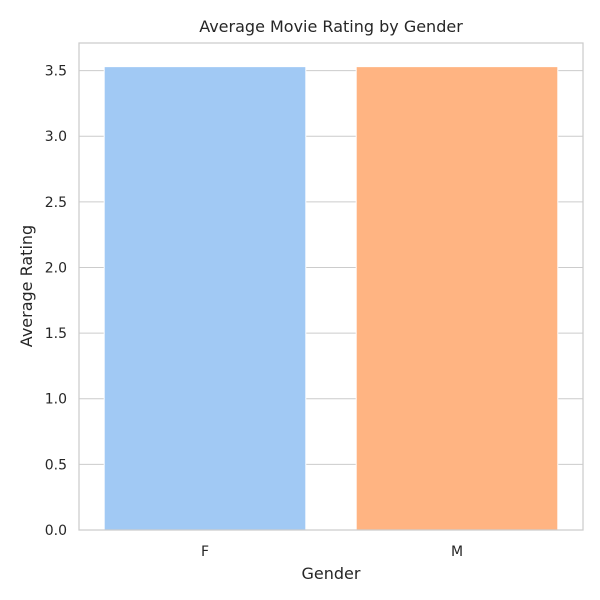 This screenshot has height=600, width=600. What do you see at coordinates (331, 26) in the screenshot?
I see `chart-title: Average Movie Rating by Gender` at bounding box center [331, 26].